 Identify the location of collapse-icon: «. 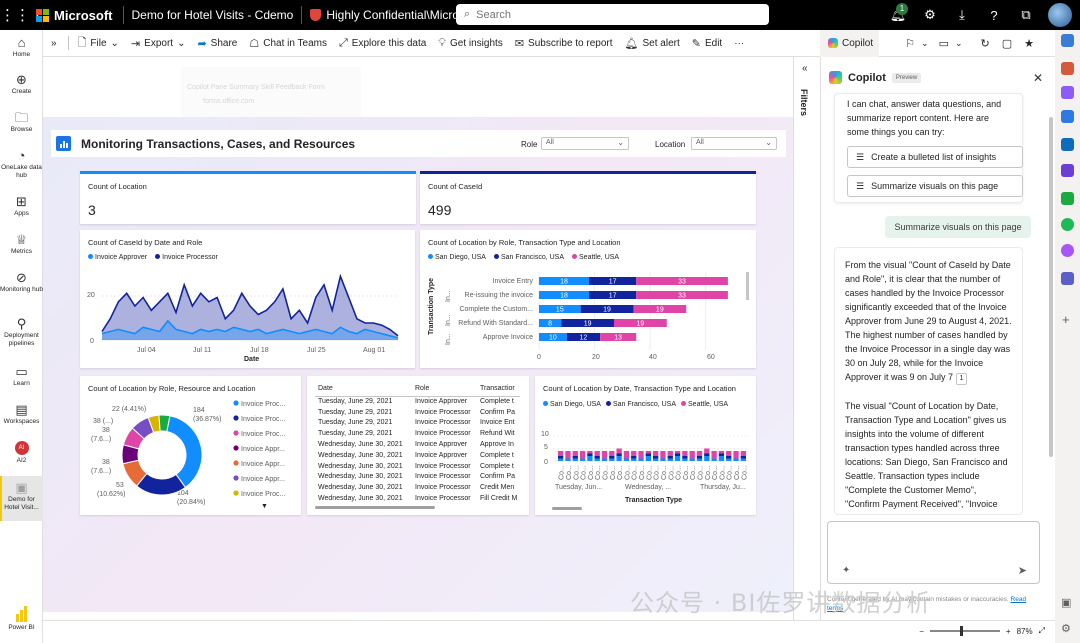
(805, 68).